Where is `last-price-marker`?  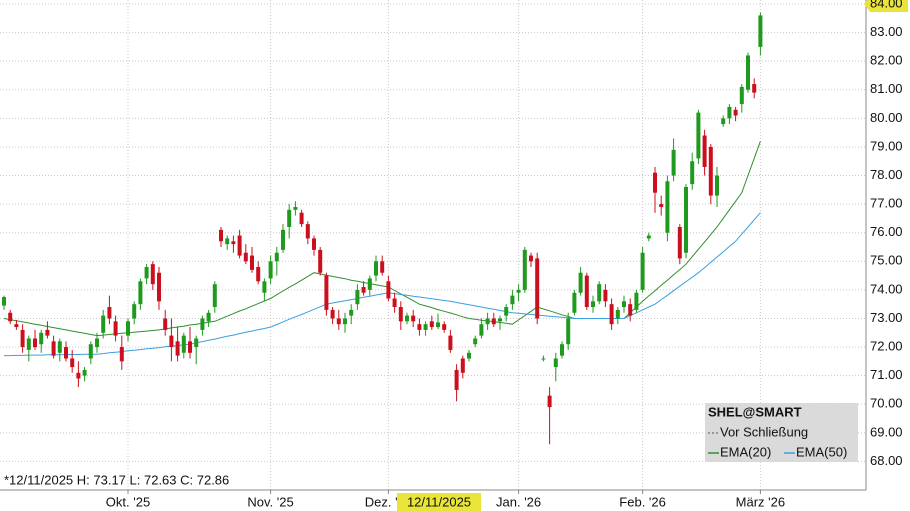 last-price-marker is located at coordinates (886, 6).